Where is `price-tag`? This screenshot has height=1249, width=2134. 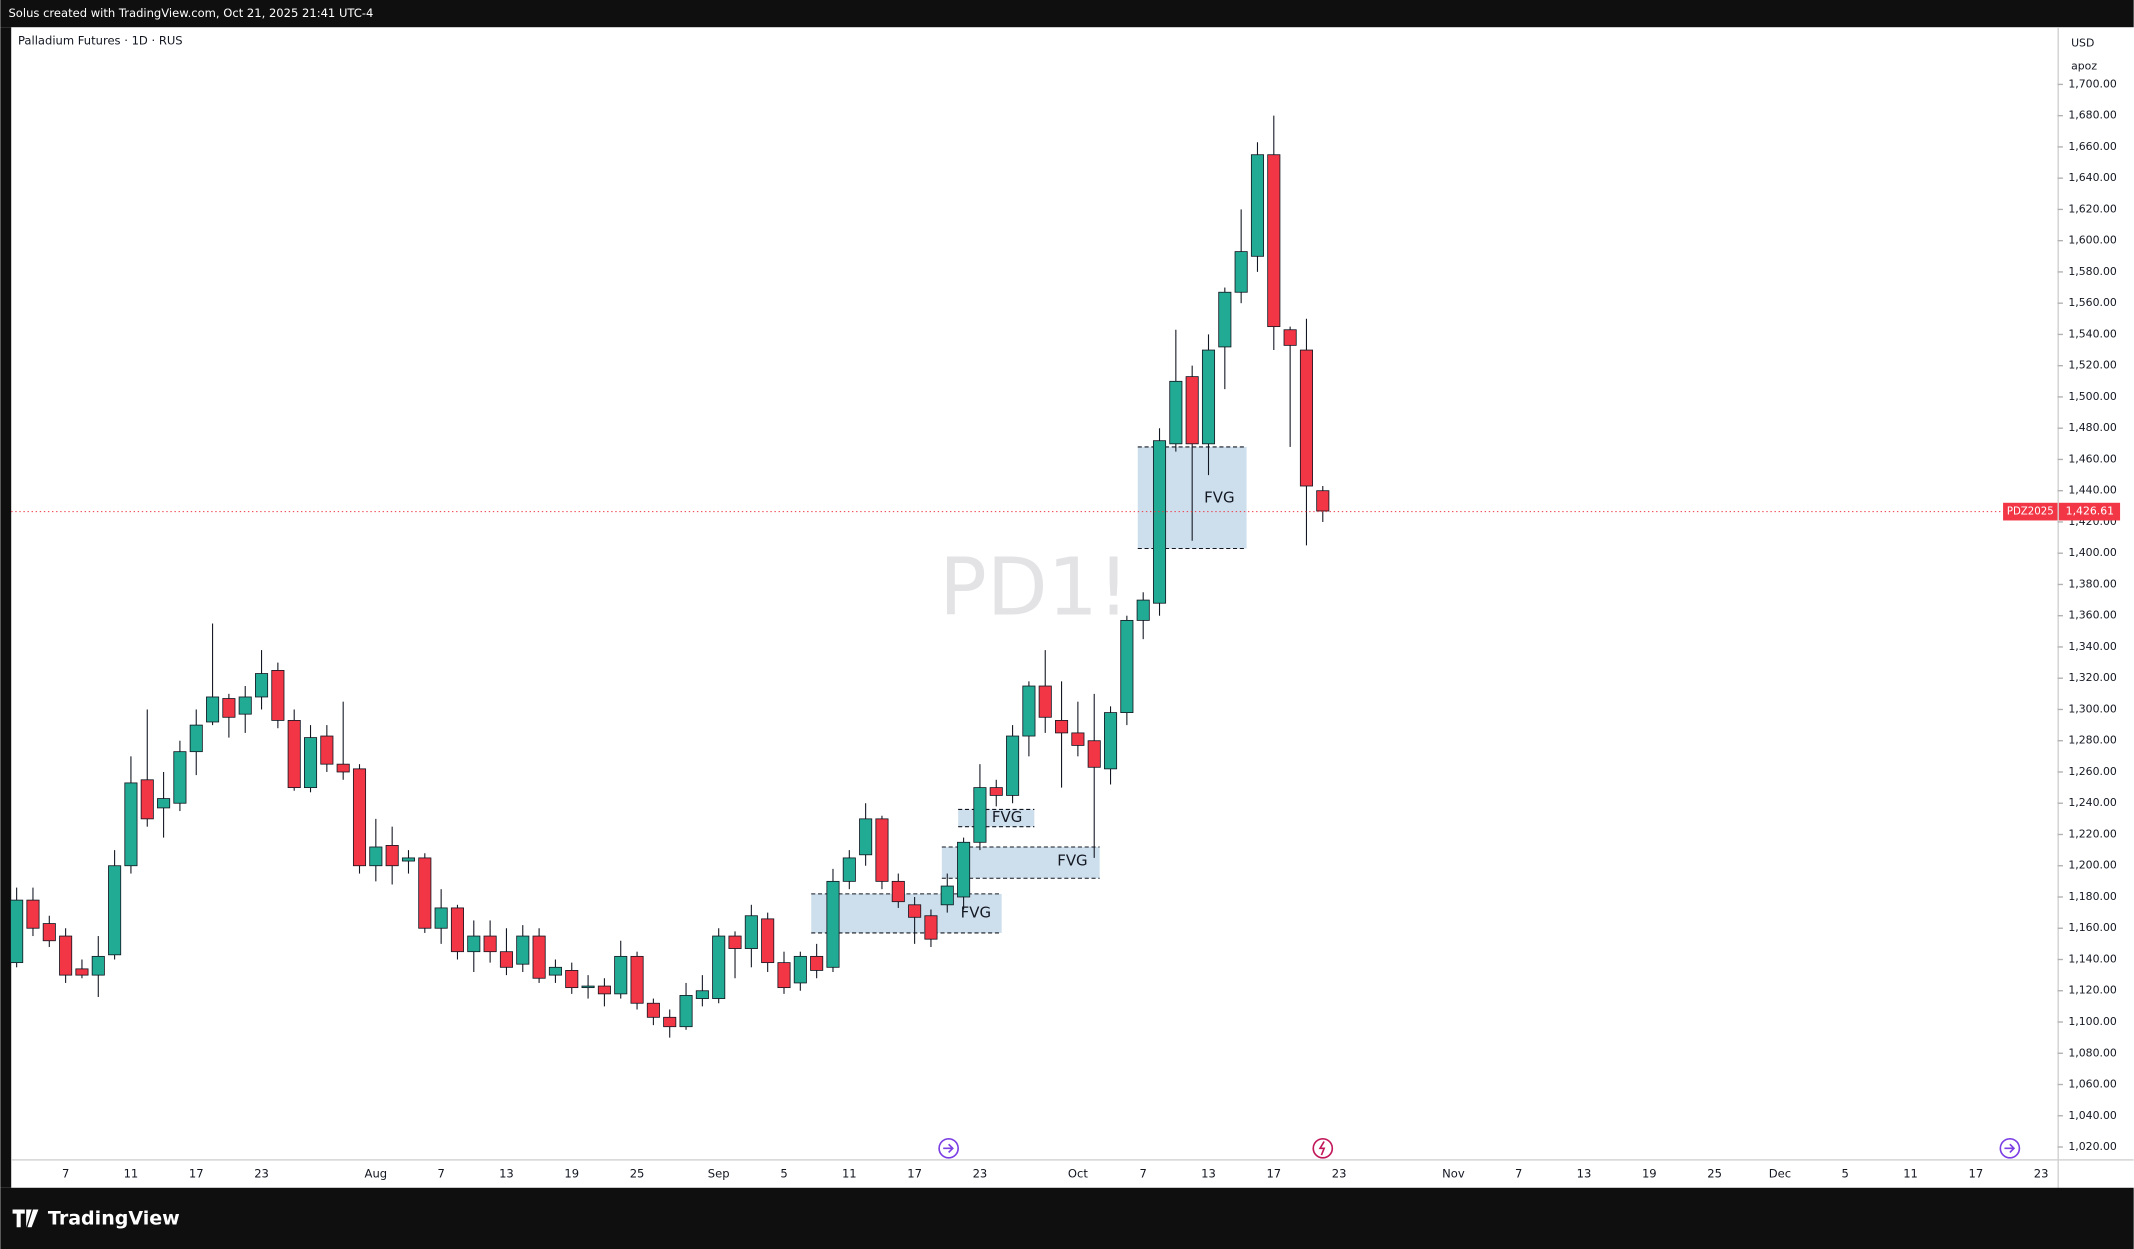
price-tag is located at coordinates (2089, 511).